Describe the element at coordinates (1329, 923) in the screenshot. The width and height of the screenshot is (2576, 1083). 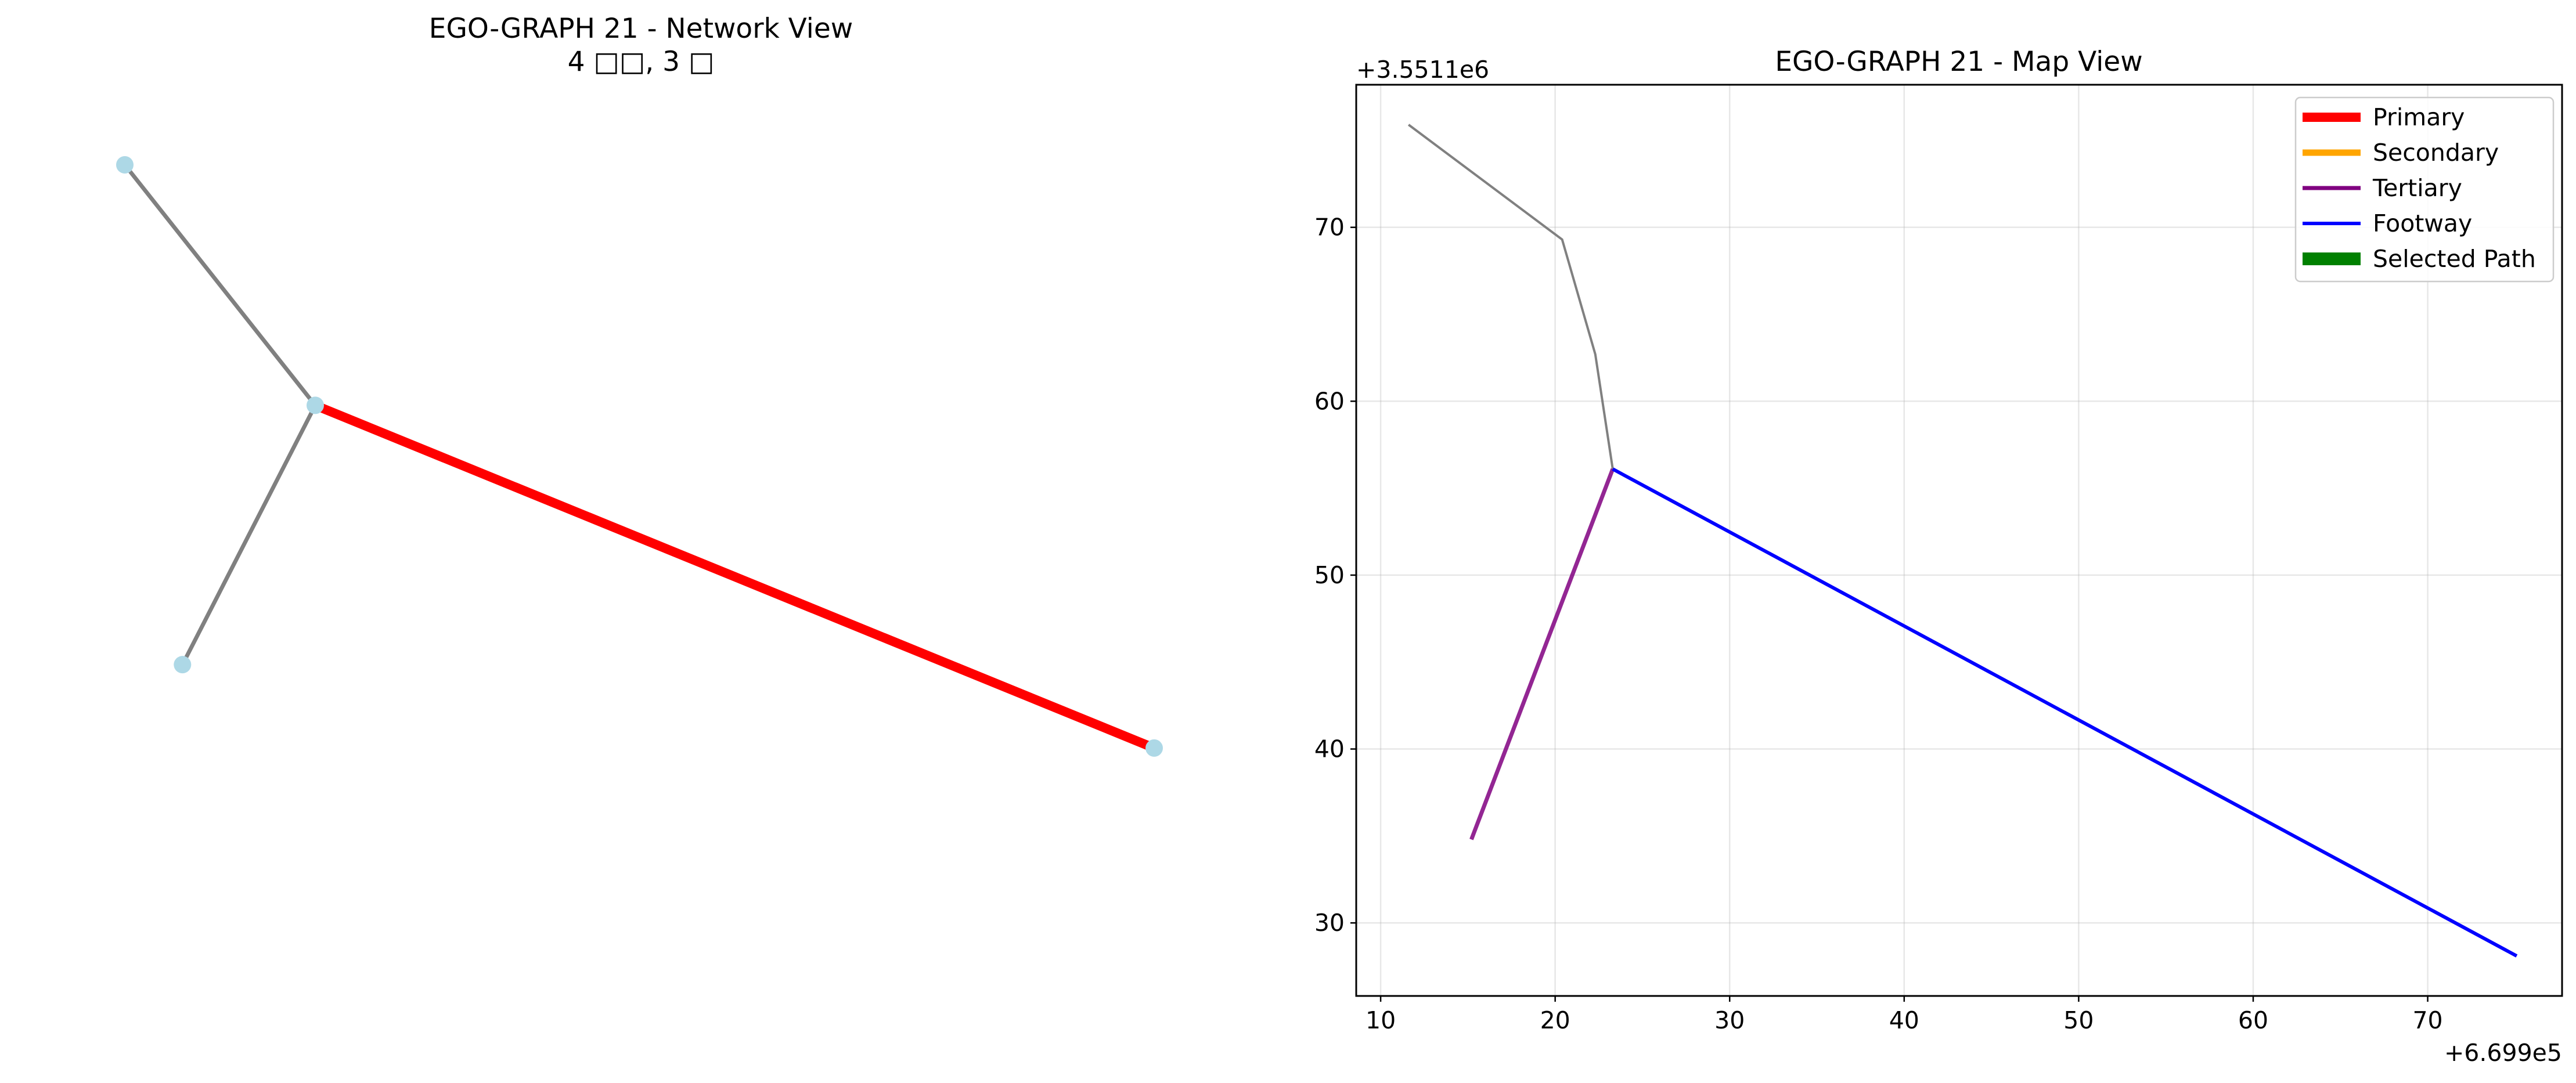
I see `y-tick-label: 30` at that location.